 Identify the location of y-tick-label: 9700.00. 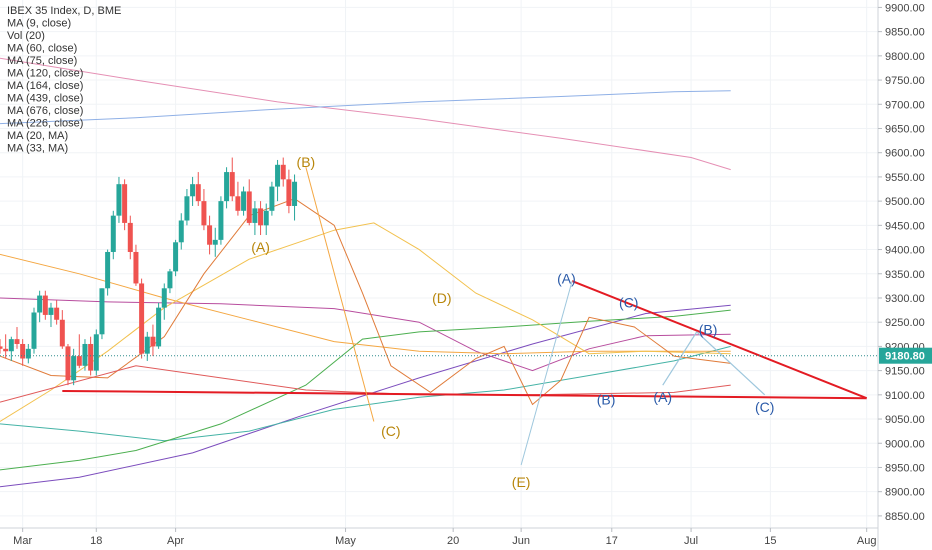
(905, 105).